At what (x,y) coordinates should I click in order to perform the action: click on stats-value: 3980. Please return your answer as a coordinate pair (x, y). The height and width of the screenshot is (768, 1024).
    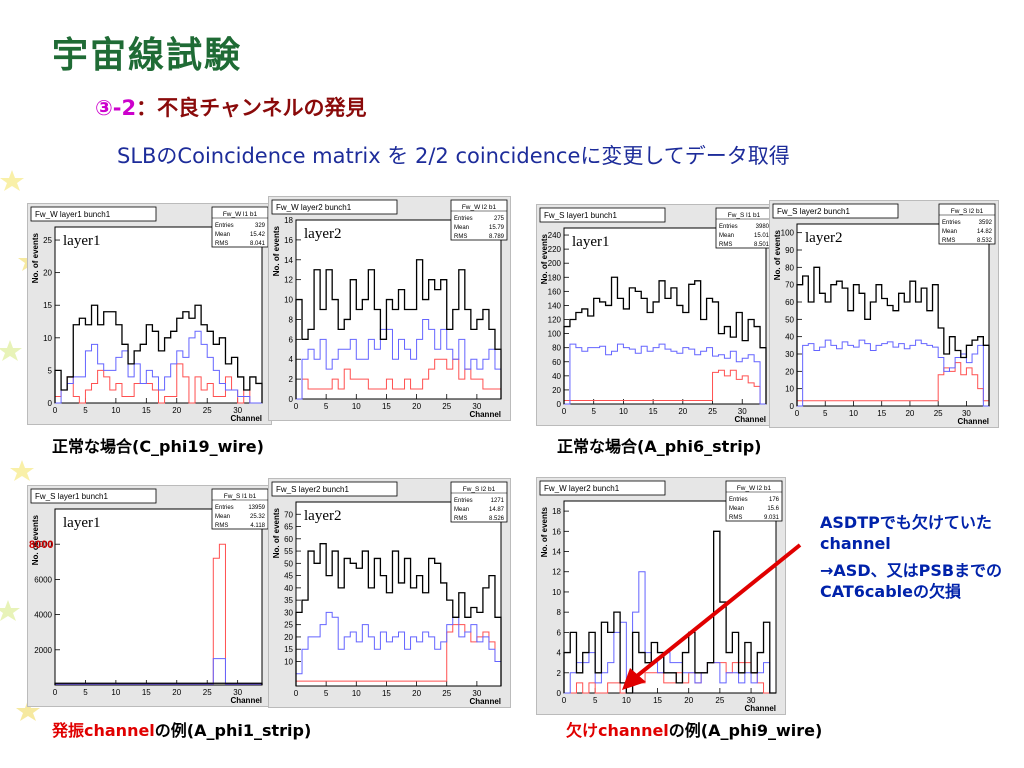
    Looking at the image, I should click on (763, 227).